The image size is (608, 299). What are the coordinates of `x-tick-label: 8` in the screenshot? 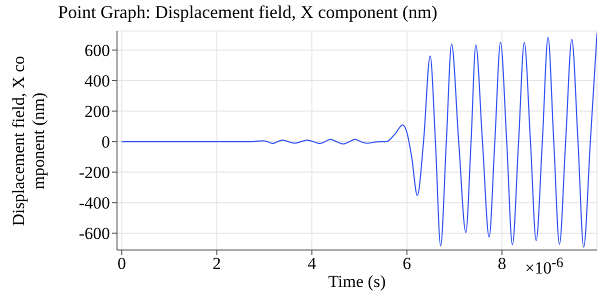 It's located at (502, 264).